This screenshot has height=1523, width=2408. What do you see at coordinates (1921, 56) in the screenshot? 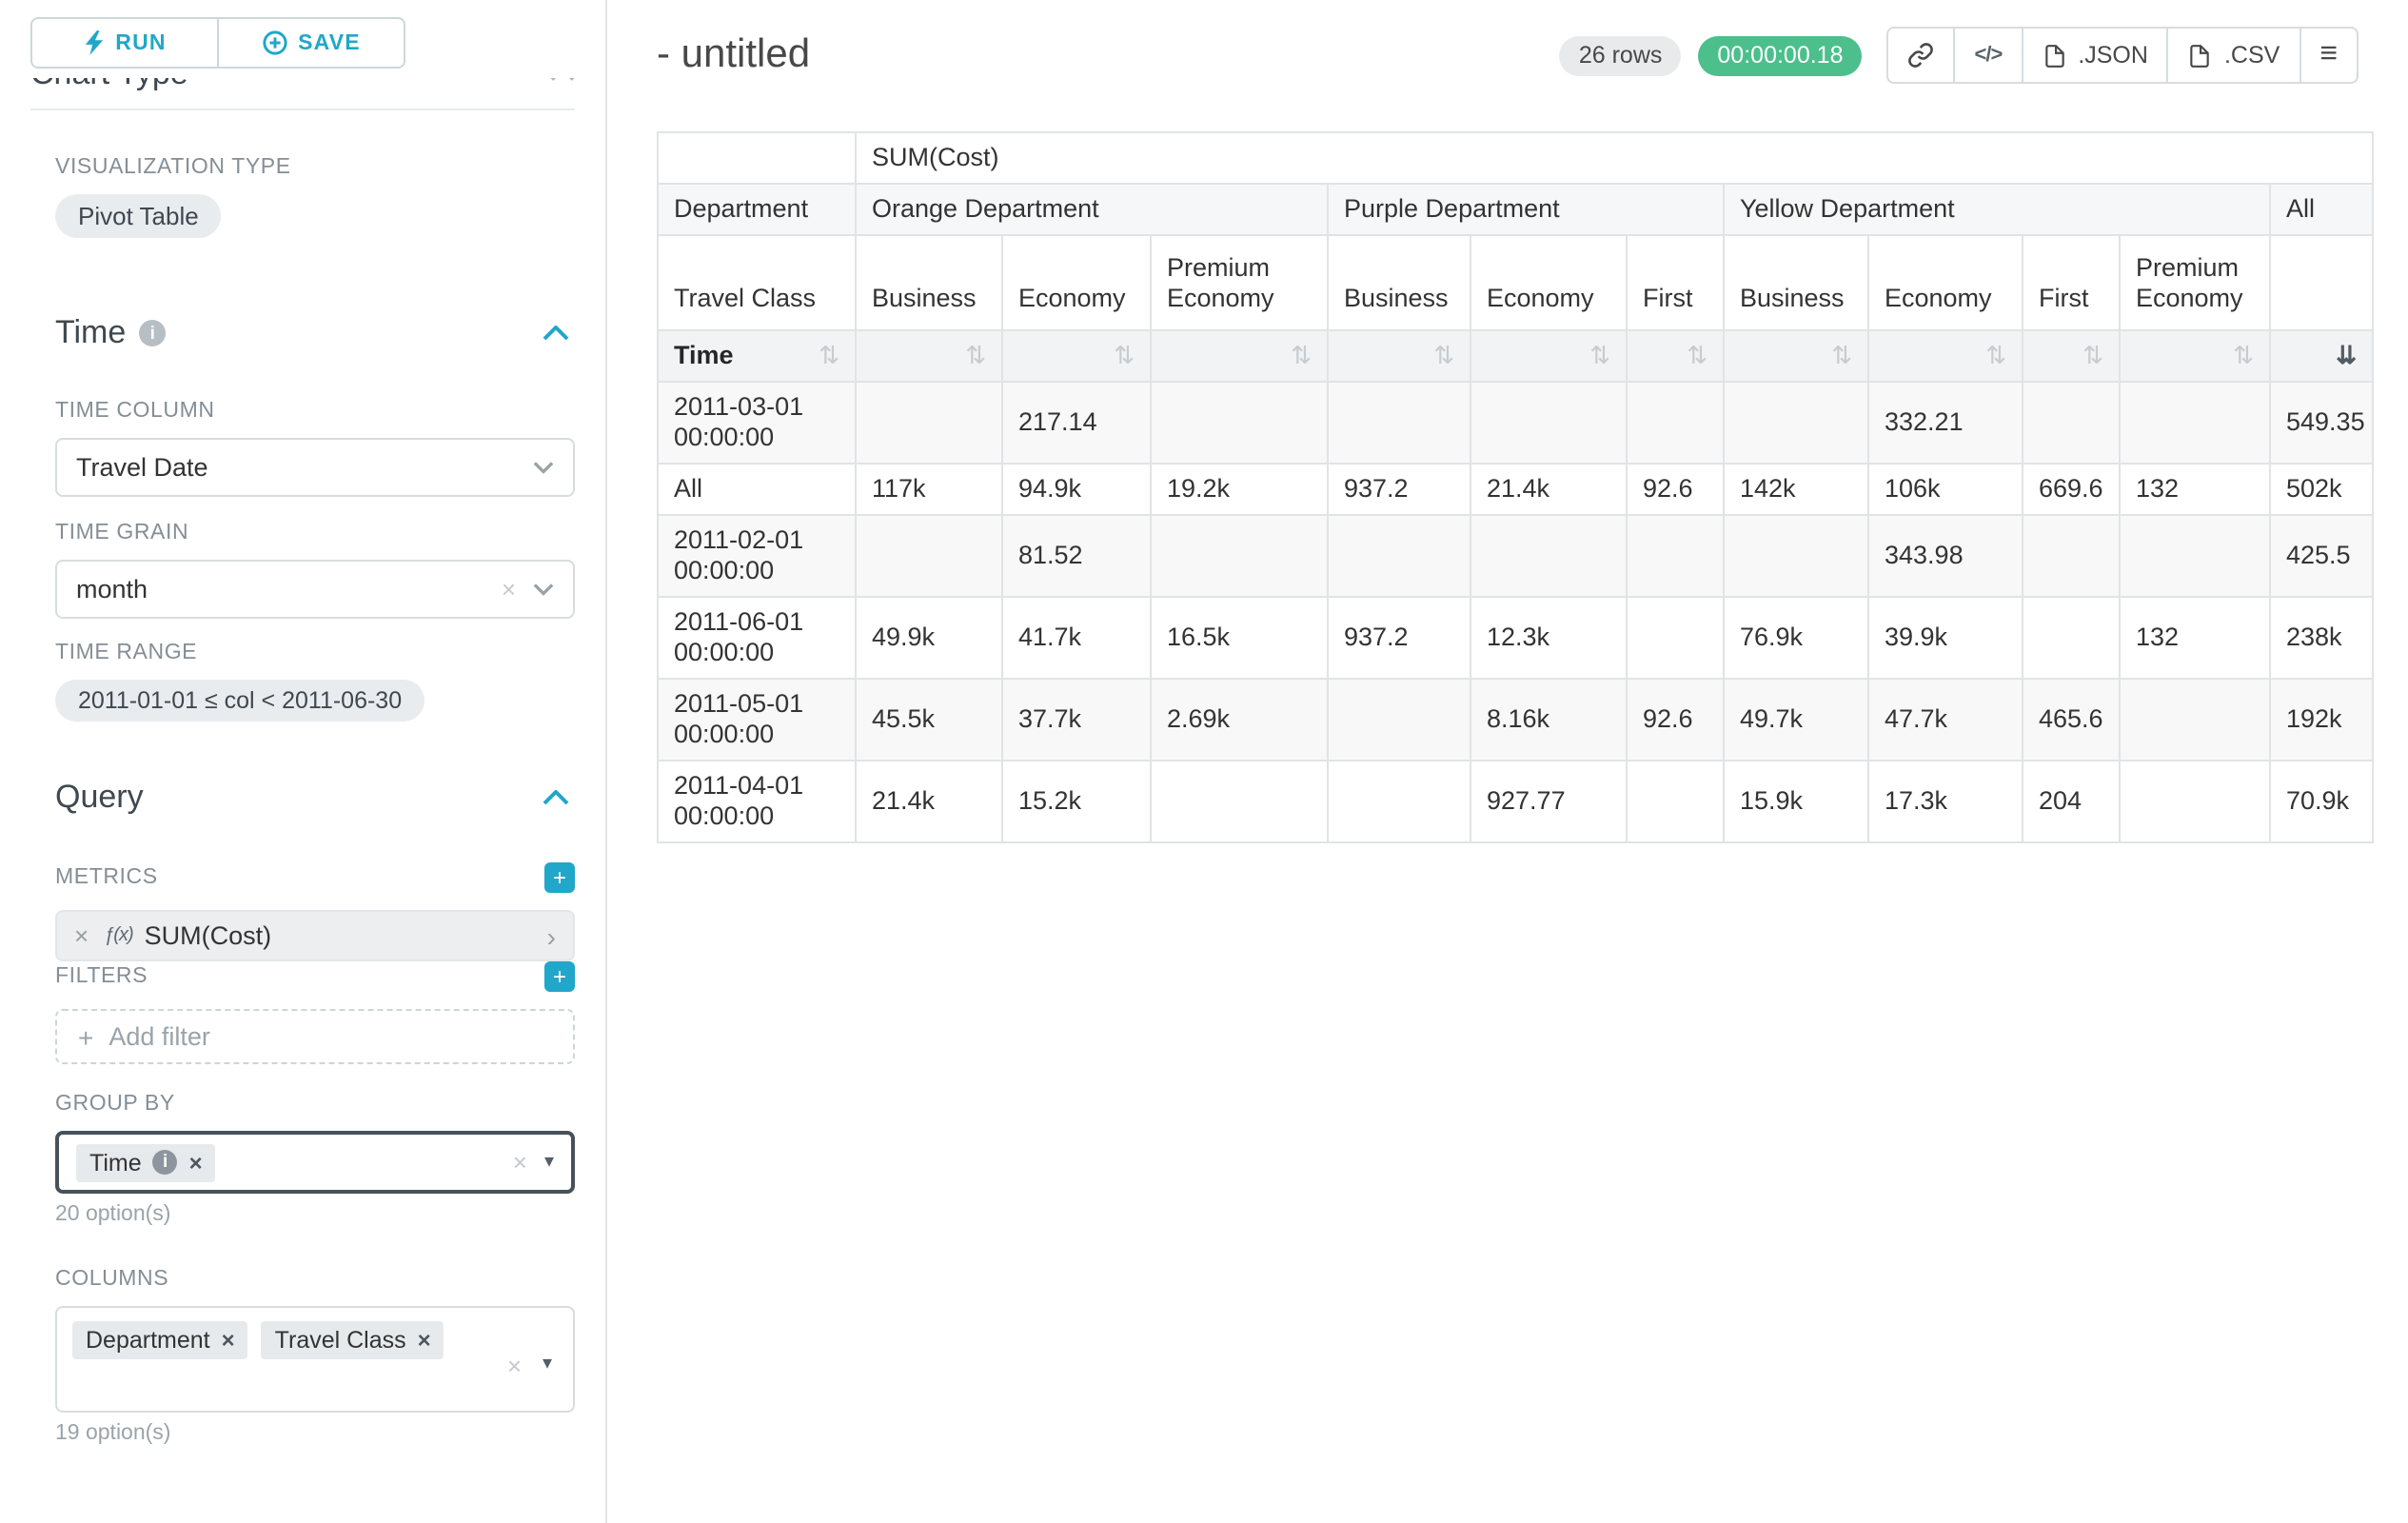
I see `share-link-button` at bounding box center [1921, 56].